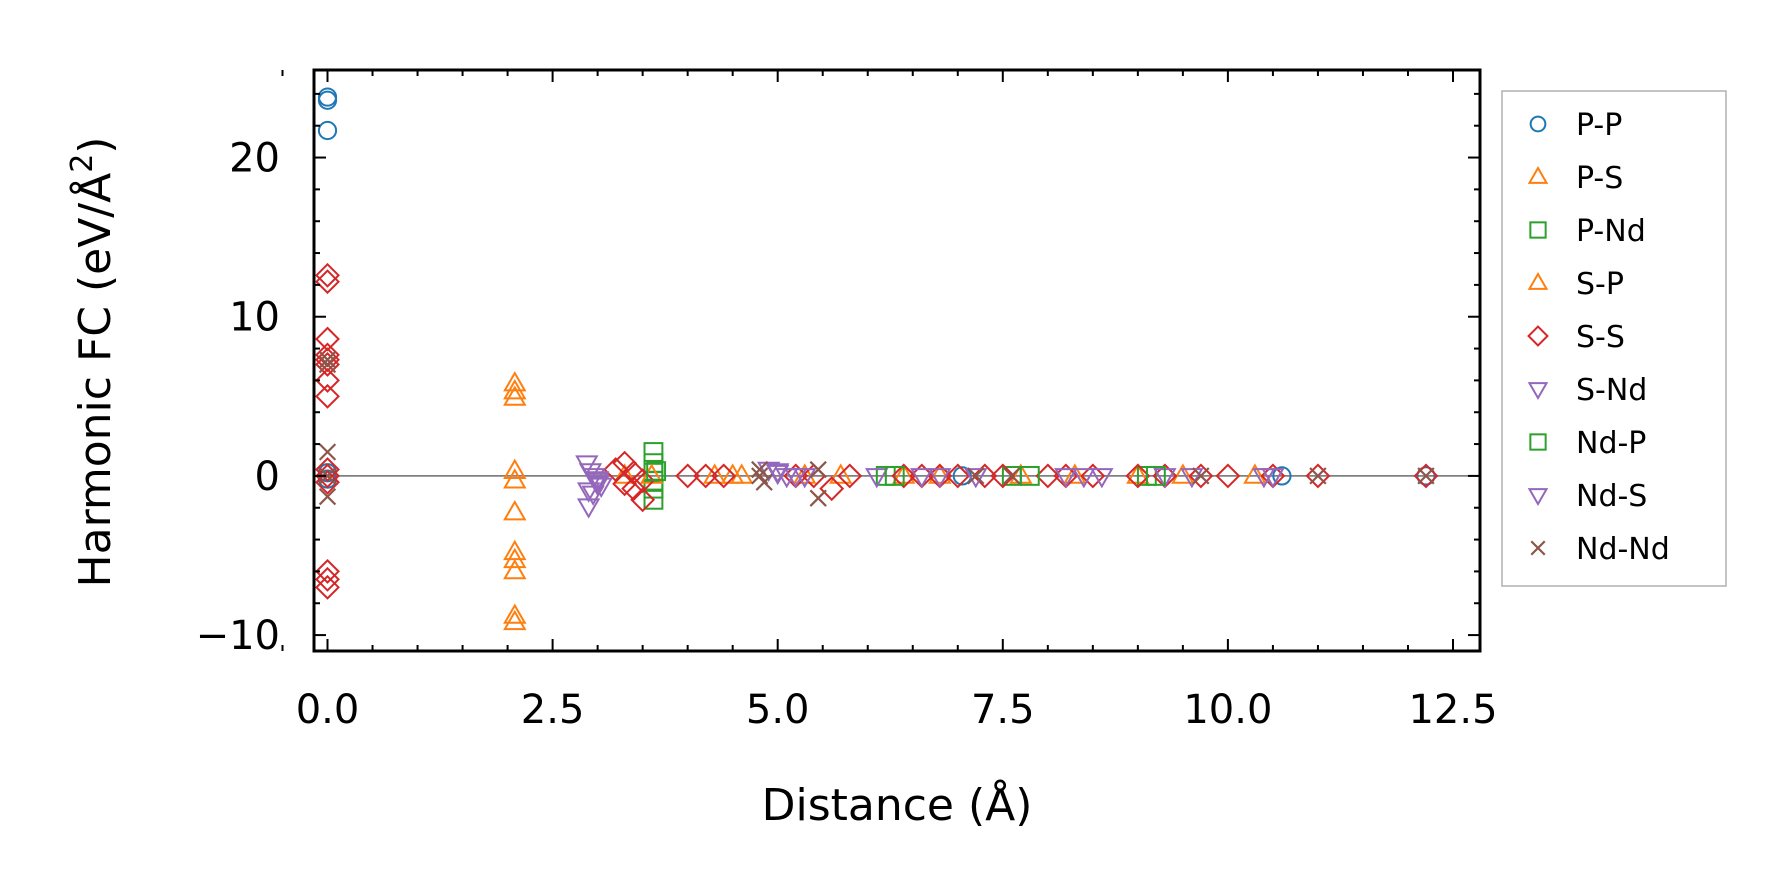  Describe the element at coordinates (1575, 284) in the screenshot. I see `legend-item-s-p: S-P` at that location.